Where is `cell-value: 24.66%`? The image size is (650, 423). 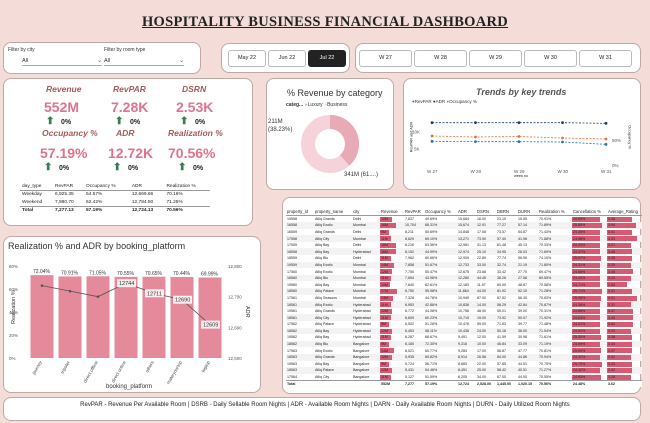 cell-value: 24.66% is located at coordinates (579, 311).